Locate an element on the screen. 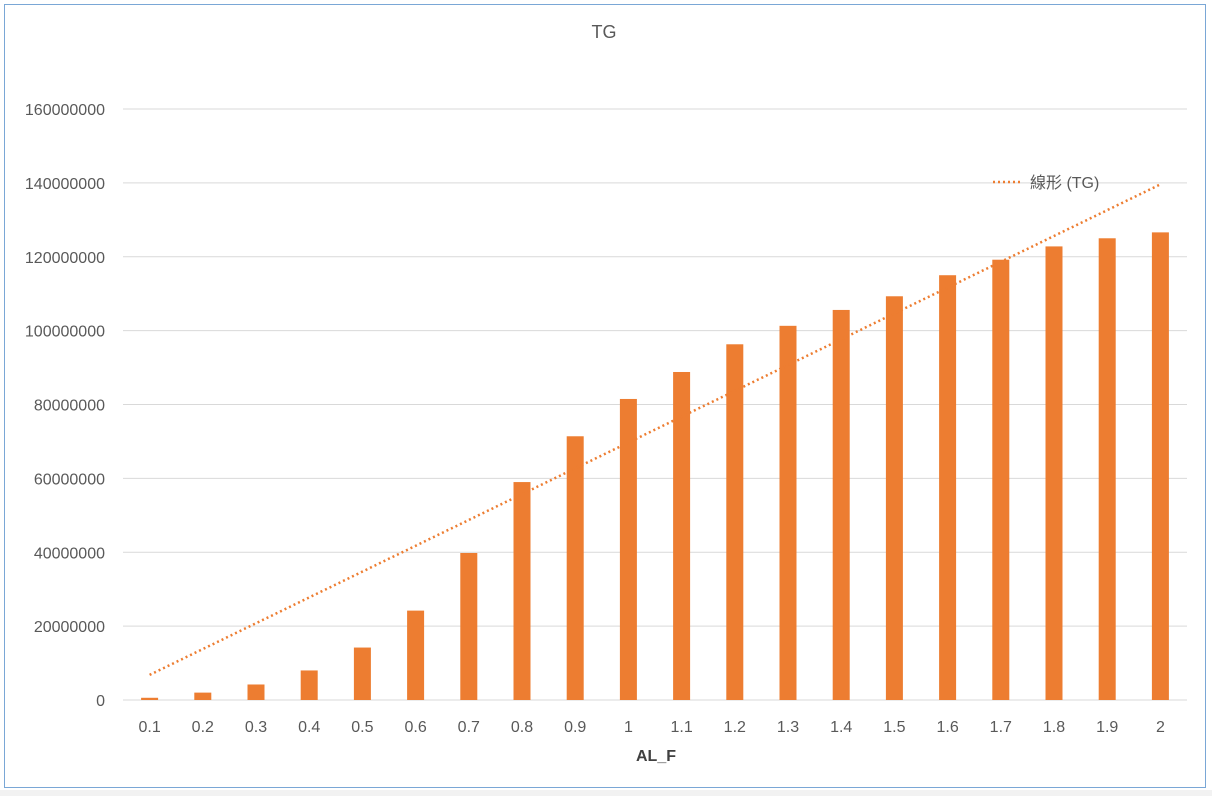 The width and height of the screenshot is (1212, 796). x-tick-label: 1.9 is located at coordinates (1107, 727).